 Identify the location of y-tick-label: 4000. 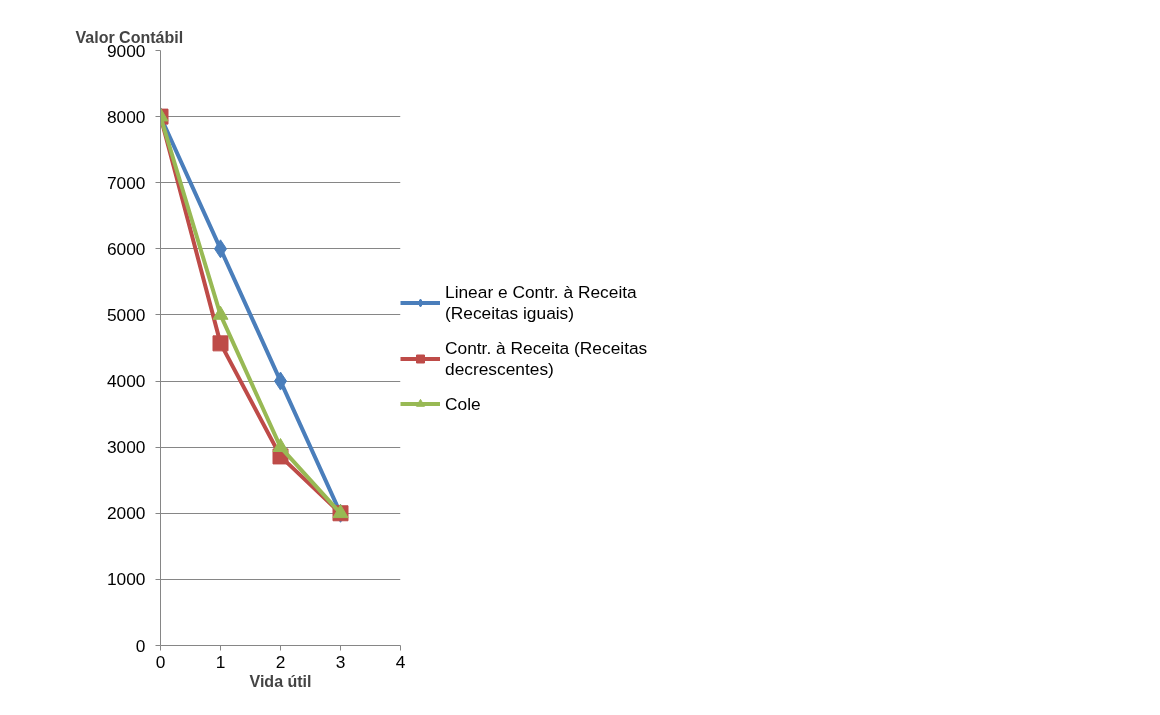
(126, 381).